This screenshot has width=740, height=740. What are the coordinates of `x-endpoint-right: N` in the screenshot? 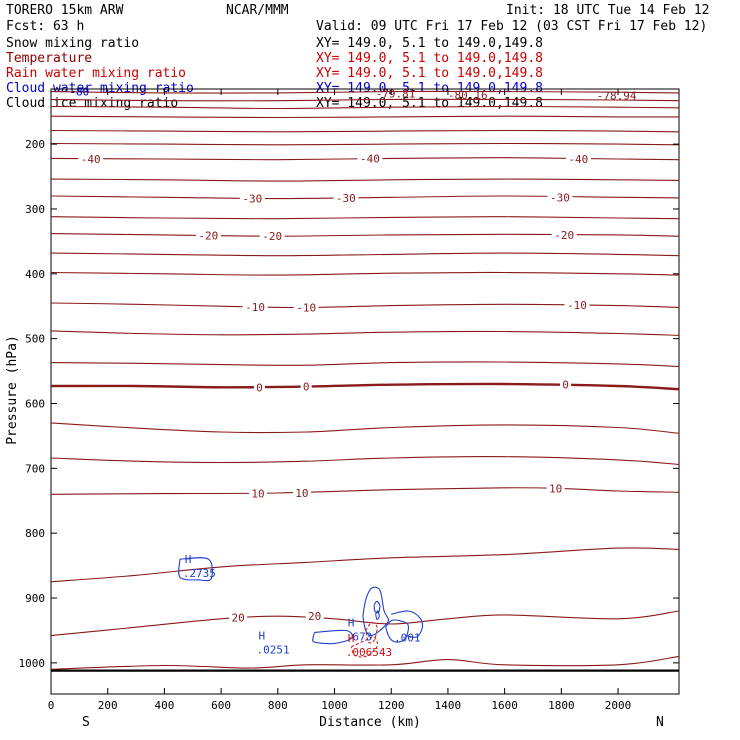 It's located at (660, 722).